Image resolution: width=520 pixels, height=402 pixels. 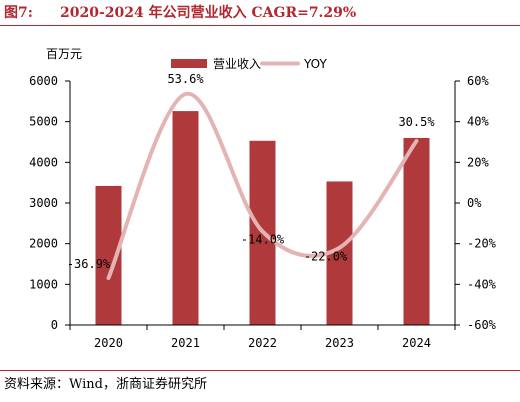 I want to click on legend: 营业收入 YOY, so click(x=249, y=64).